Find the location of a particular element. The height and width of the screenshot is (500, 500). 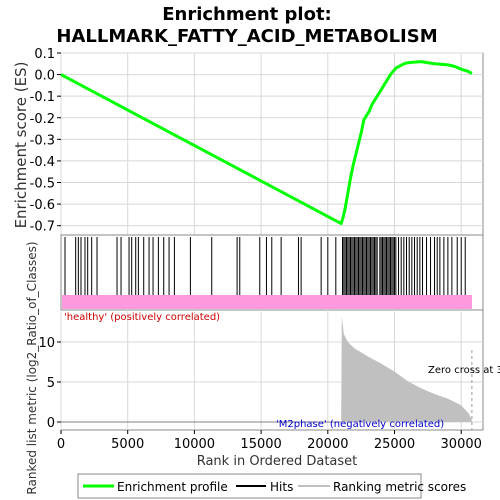

ranking-metric-area is located at coordinates (406, 369).